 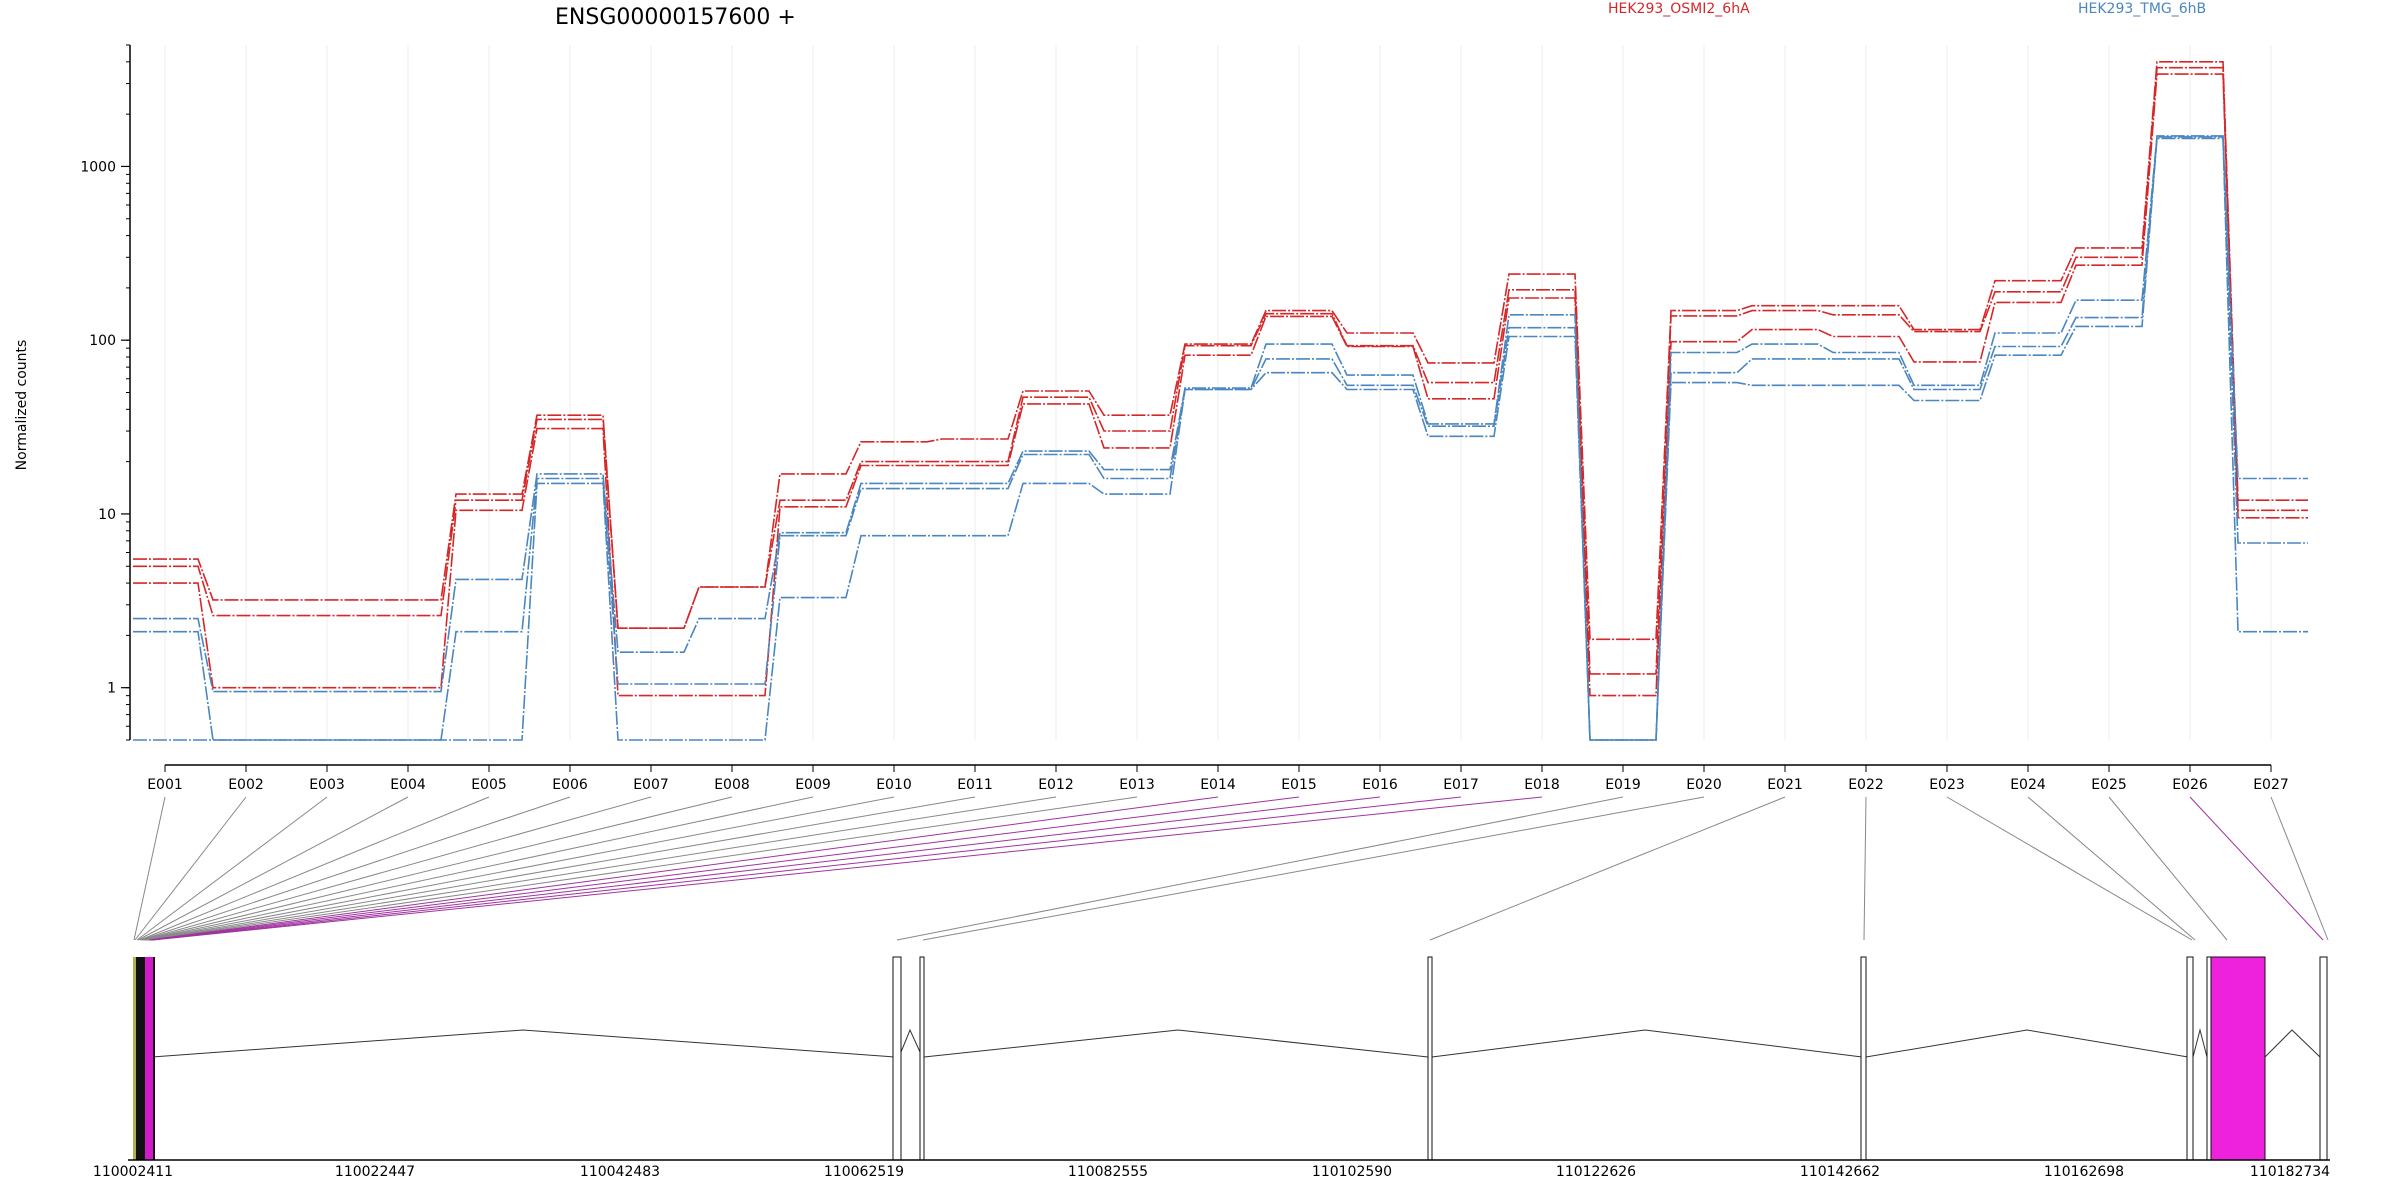 What do you see at coordinates (922, 1058) in the screenshot?
I see `exon-block-e020` at bounding box center [922, 1058].